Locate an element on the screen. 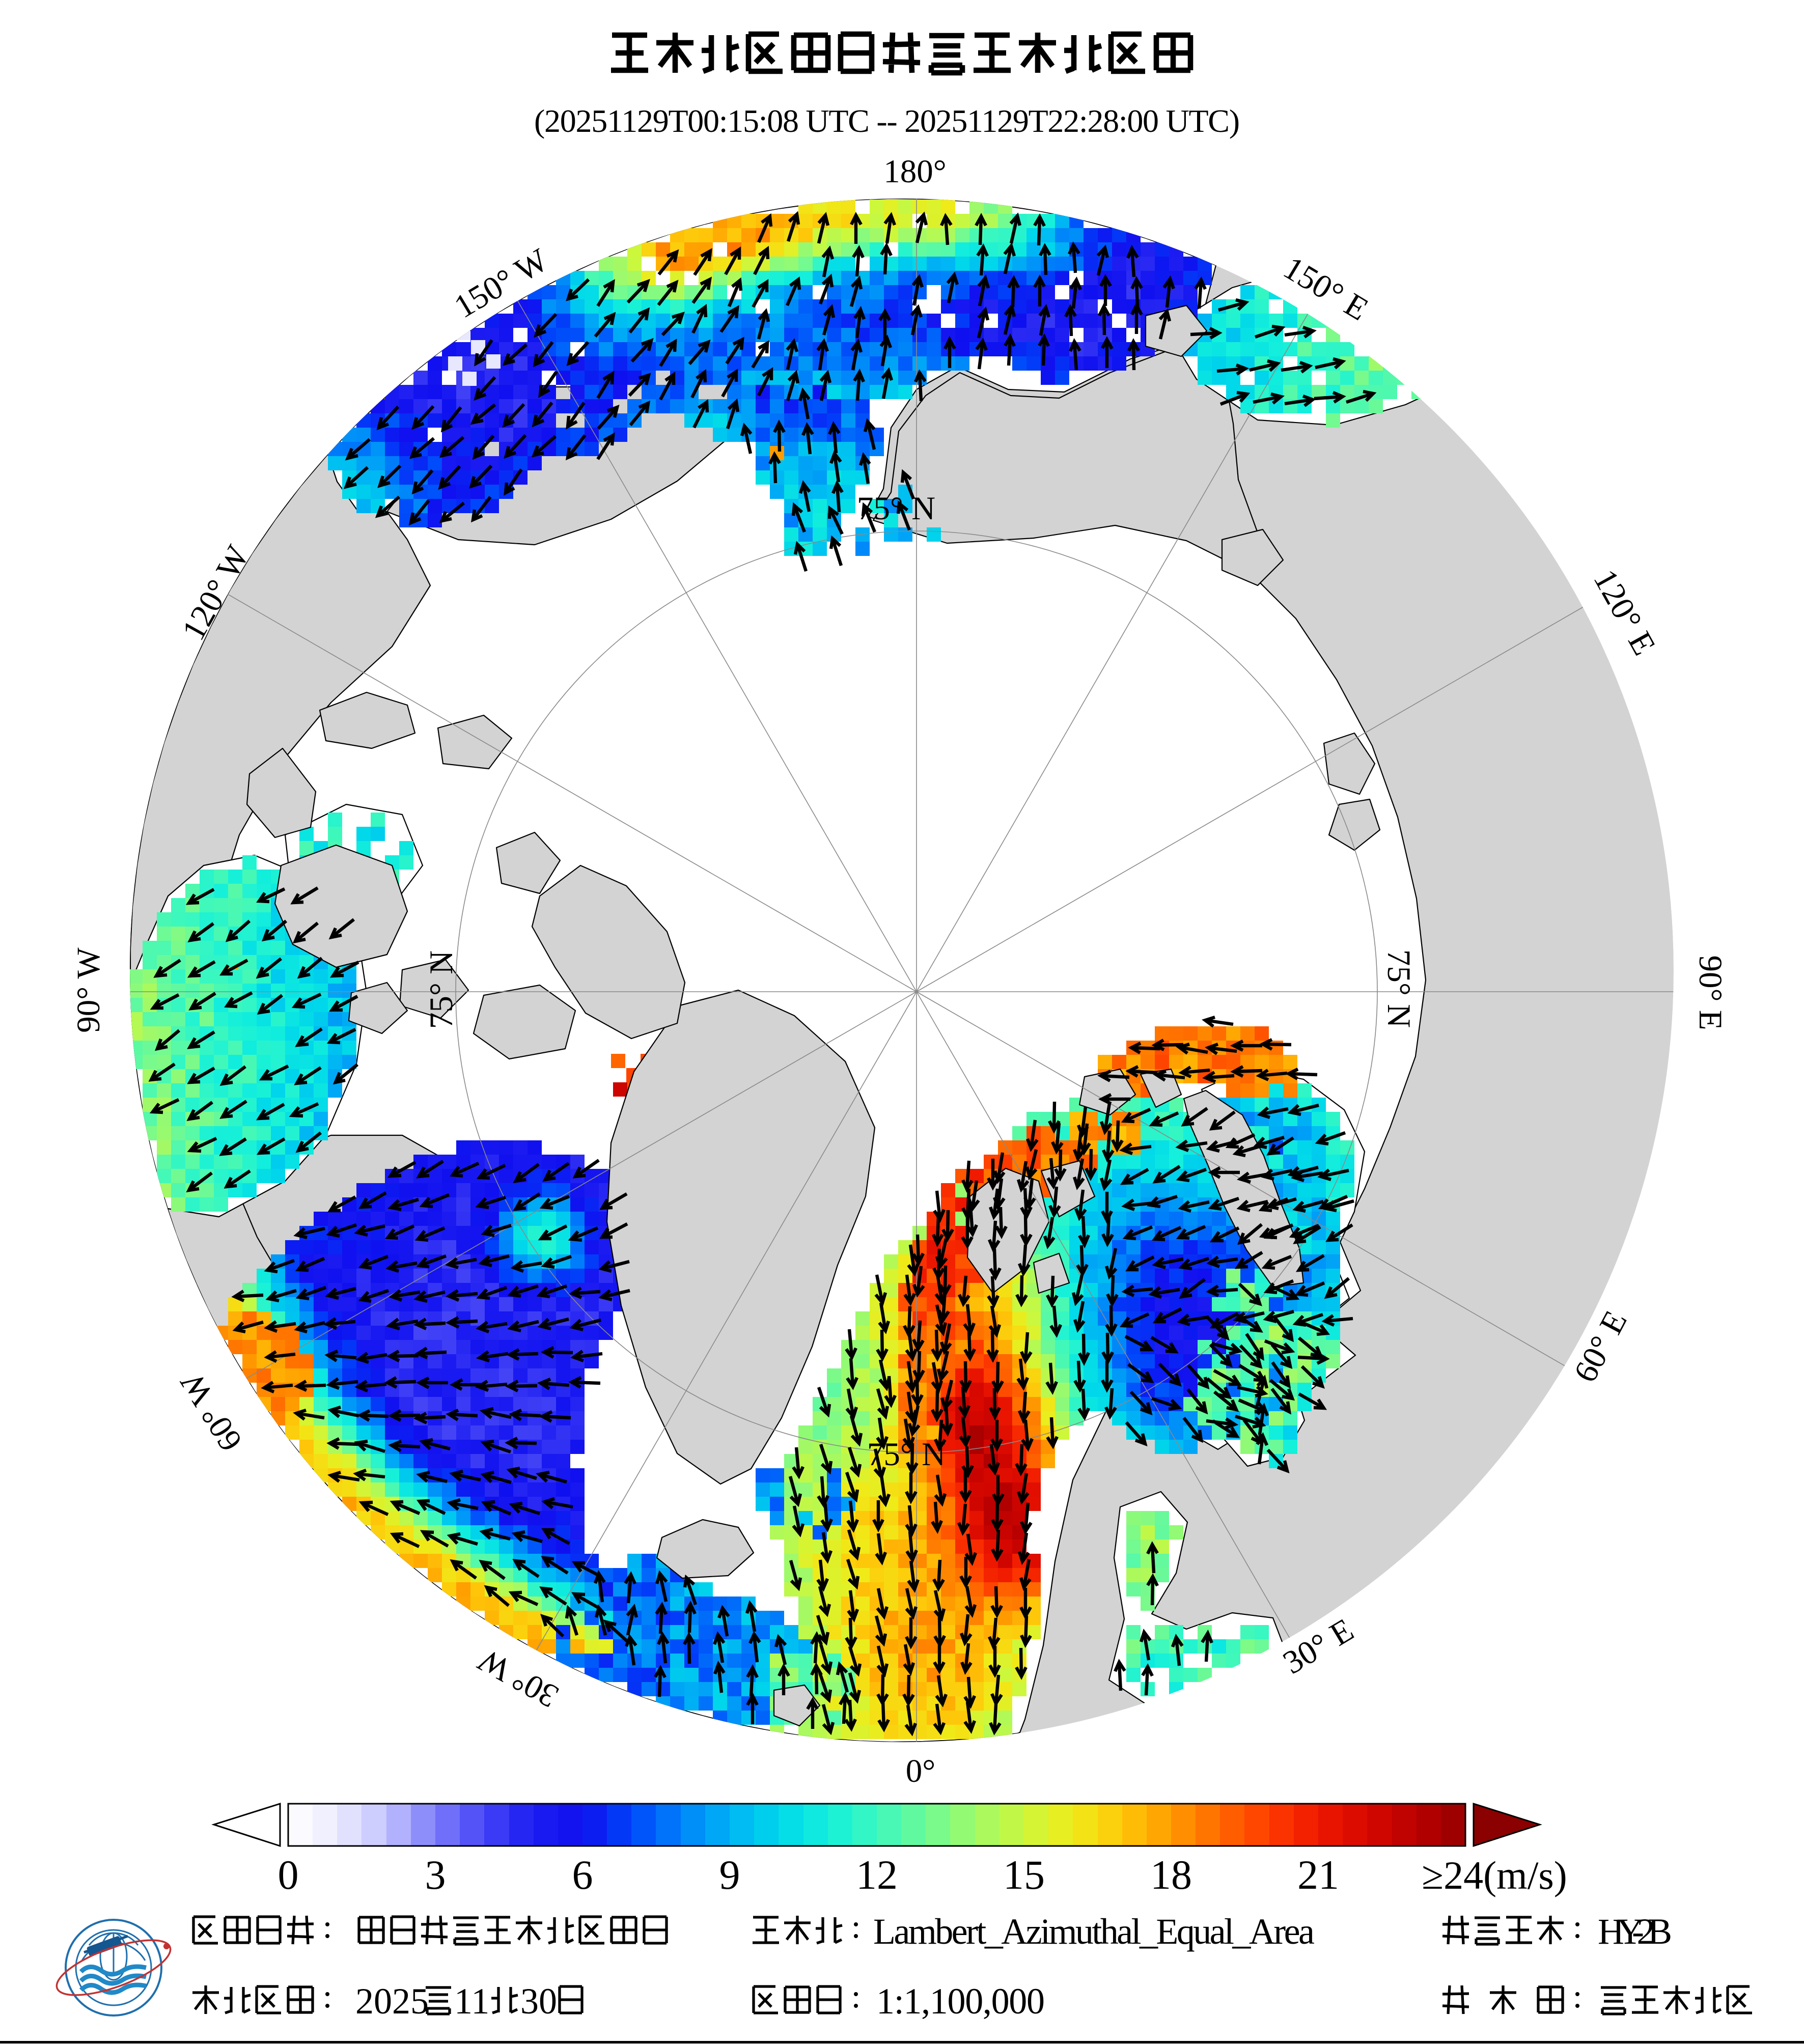 The image size is (1804, 2044). svg-text: 90° E is located at coordinates (1710, 993).